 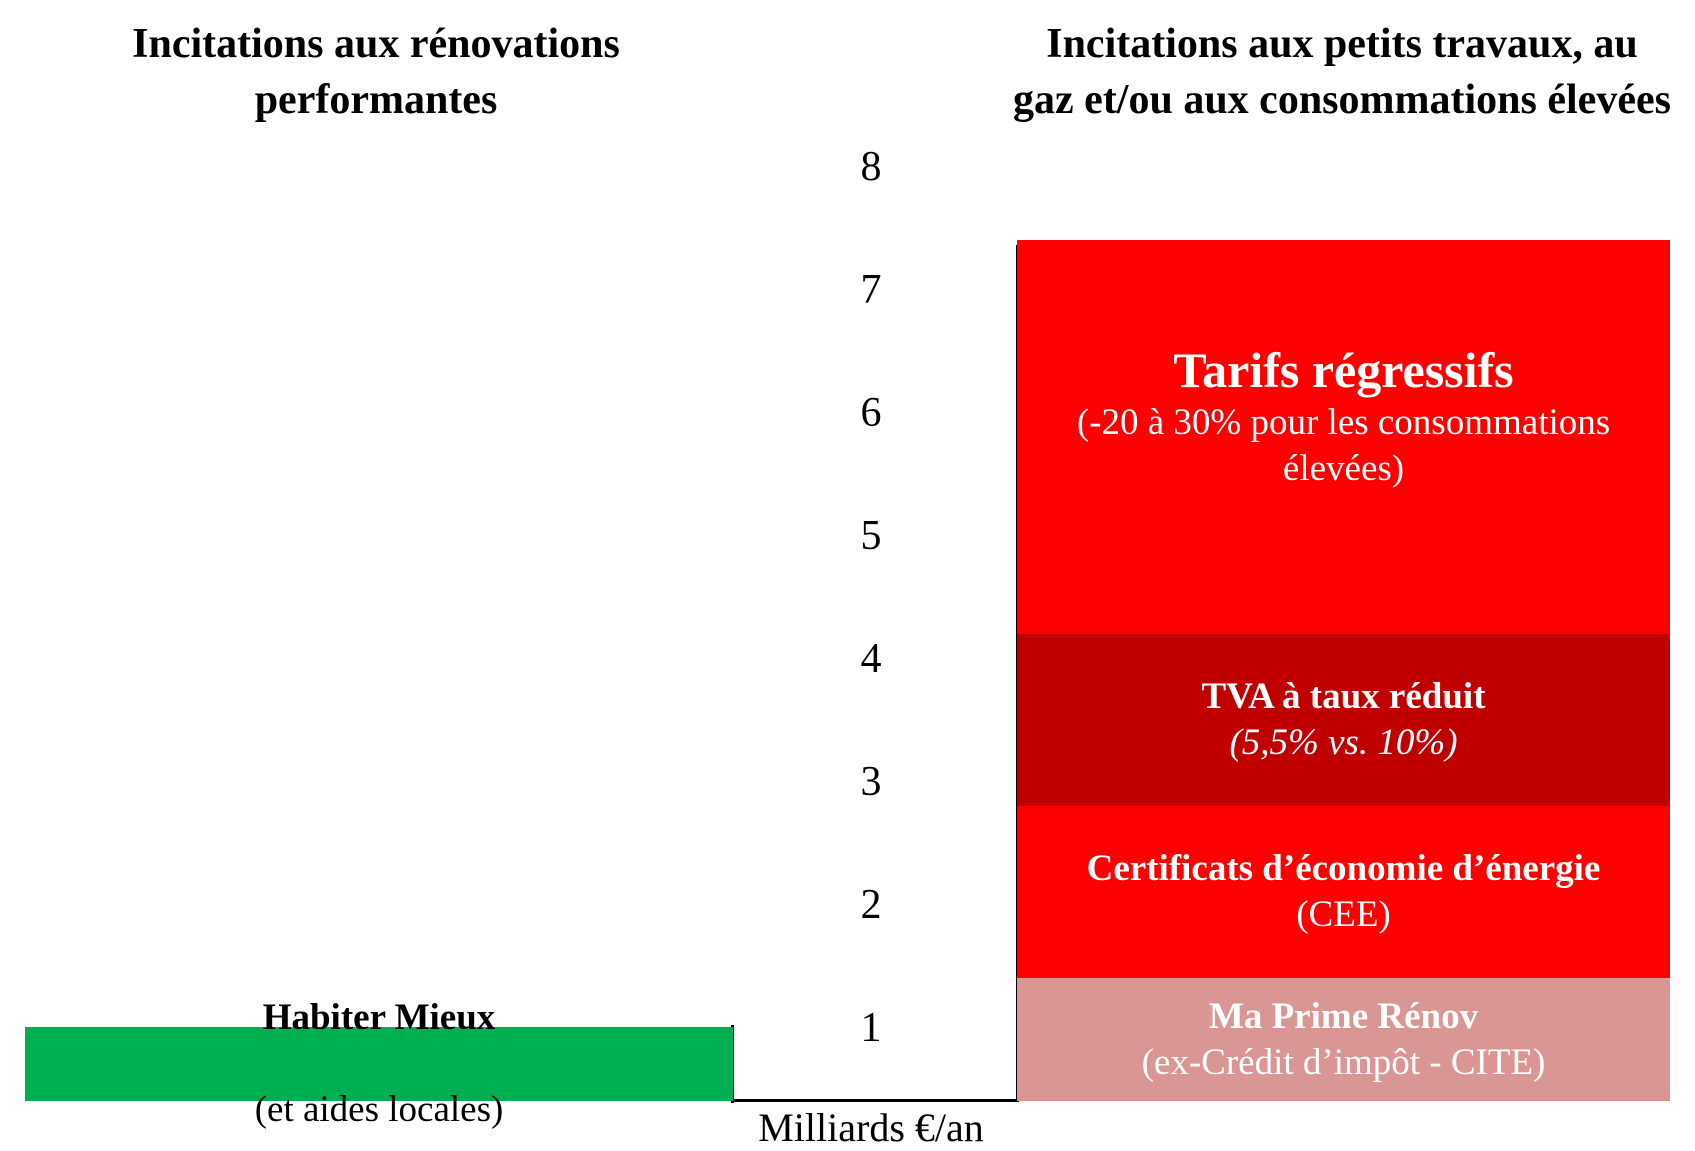 What do you see at coordinates (871, 905) in the screenshot?
I see `y-tick-label: 2` at bounding box center [871, 905].